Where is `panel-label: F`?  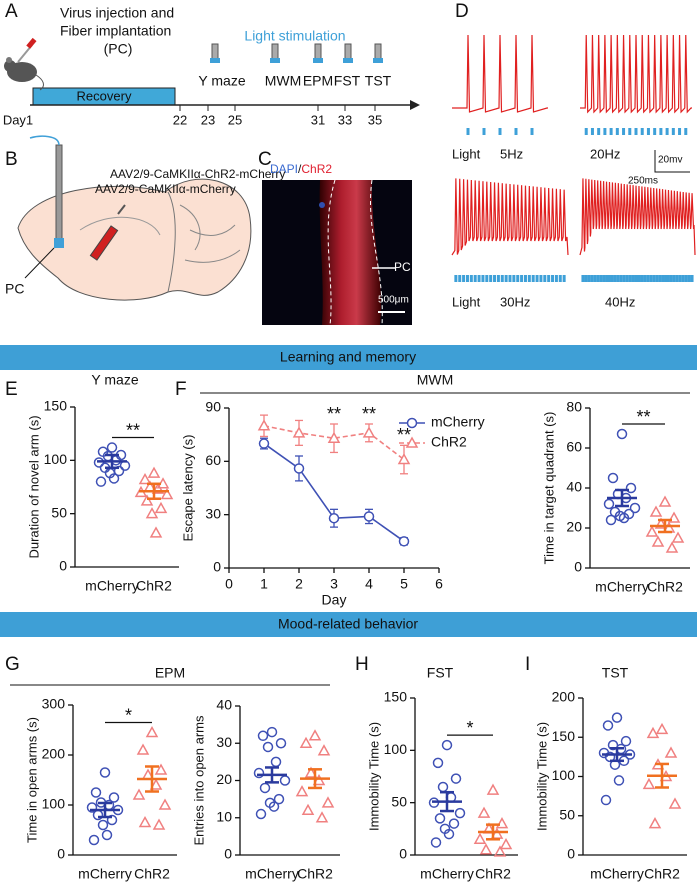 panel-label: F is located at coordinates (181, 389).